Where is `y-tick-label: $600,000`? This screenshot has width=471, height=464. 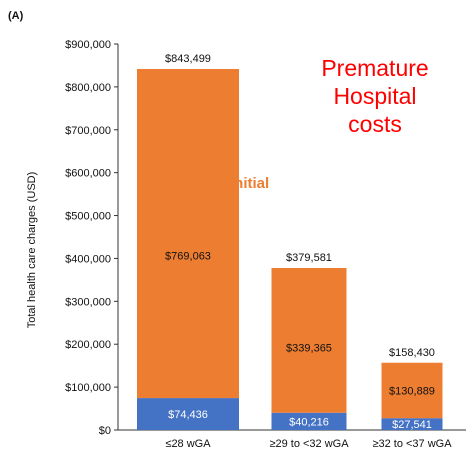
y-tick-label: $600,000 is located at coordinates (88, 174).